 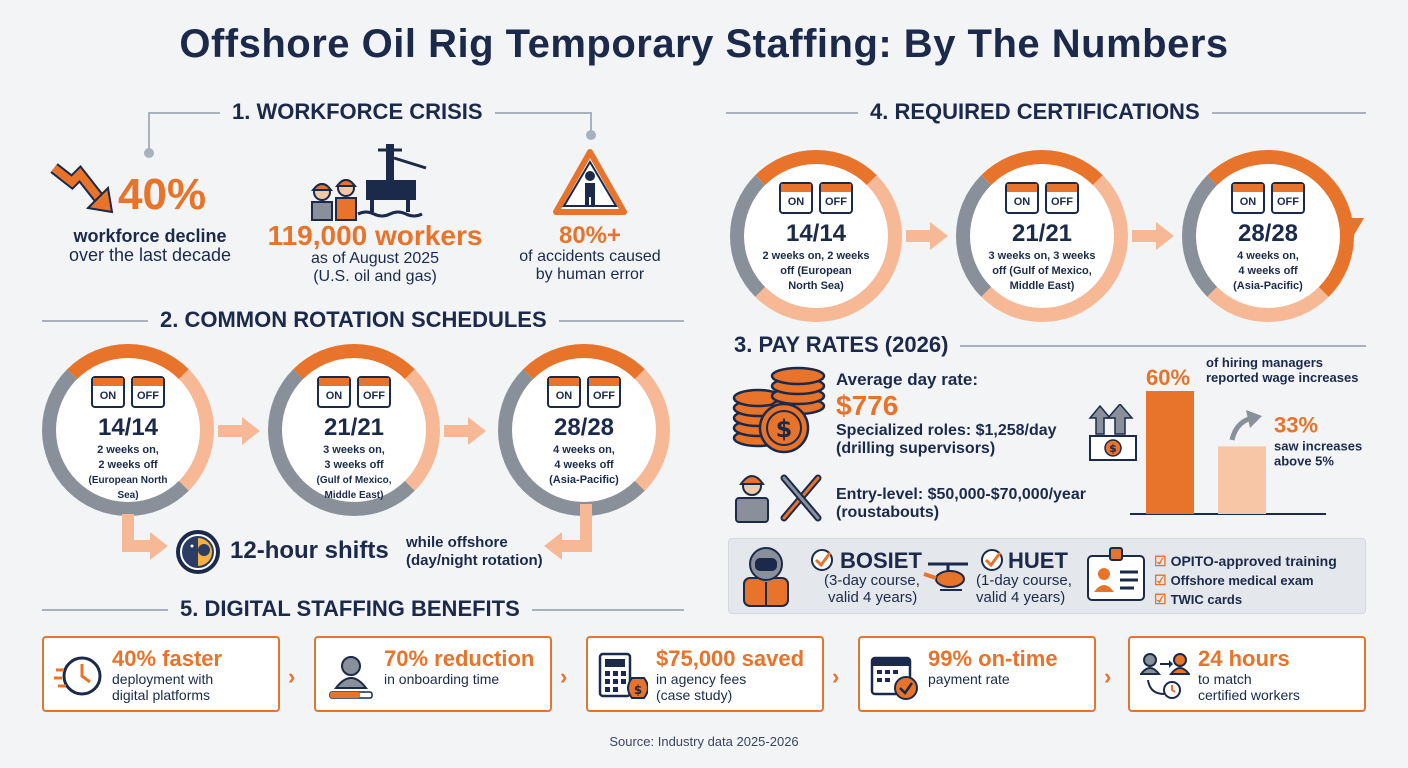 I want to click on cert-checklist-item: ☑ OPITO-approved training, so click(x=1245, y=561).